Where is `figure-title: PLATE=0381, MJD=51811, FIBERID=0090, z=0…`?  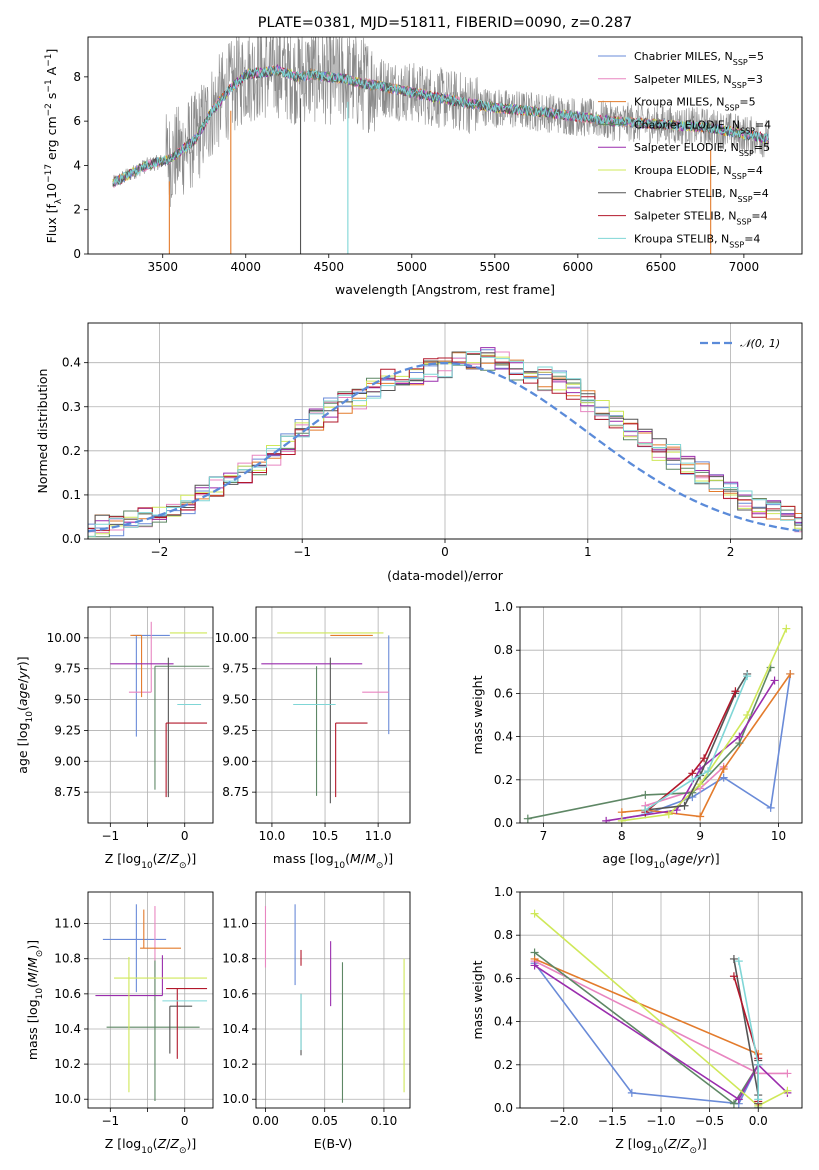 figure-title: PLATE=0381, MJD=51811, FIBERID=0090, z=0… is located at coordinates (445, 23).